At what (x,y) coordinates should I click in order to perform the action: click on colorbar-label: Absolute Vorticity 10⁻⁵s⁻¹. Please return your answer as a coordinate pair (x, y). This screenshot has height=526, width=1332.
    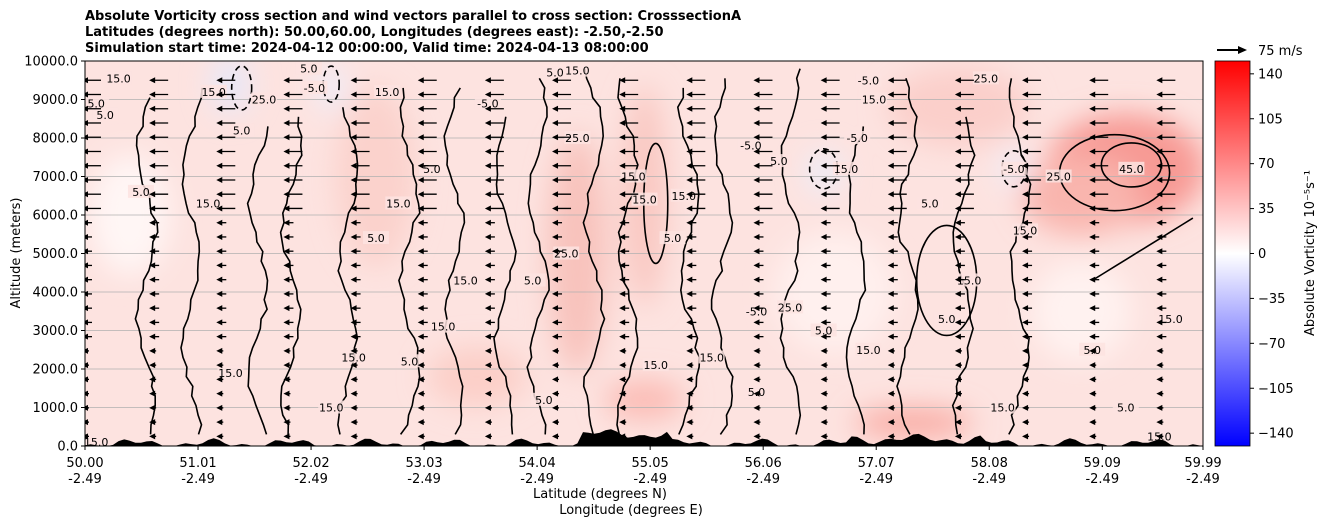
    Looking at the image, I should click on (1310, 253).